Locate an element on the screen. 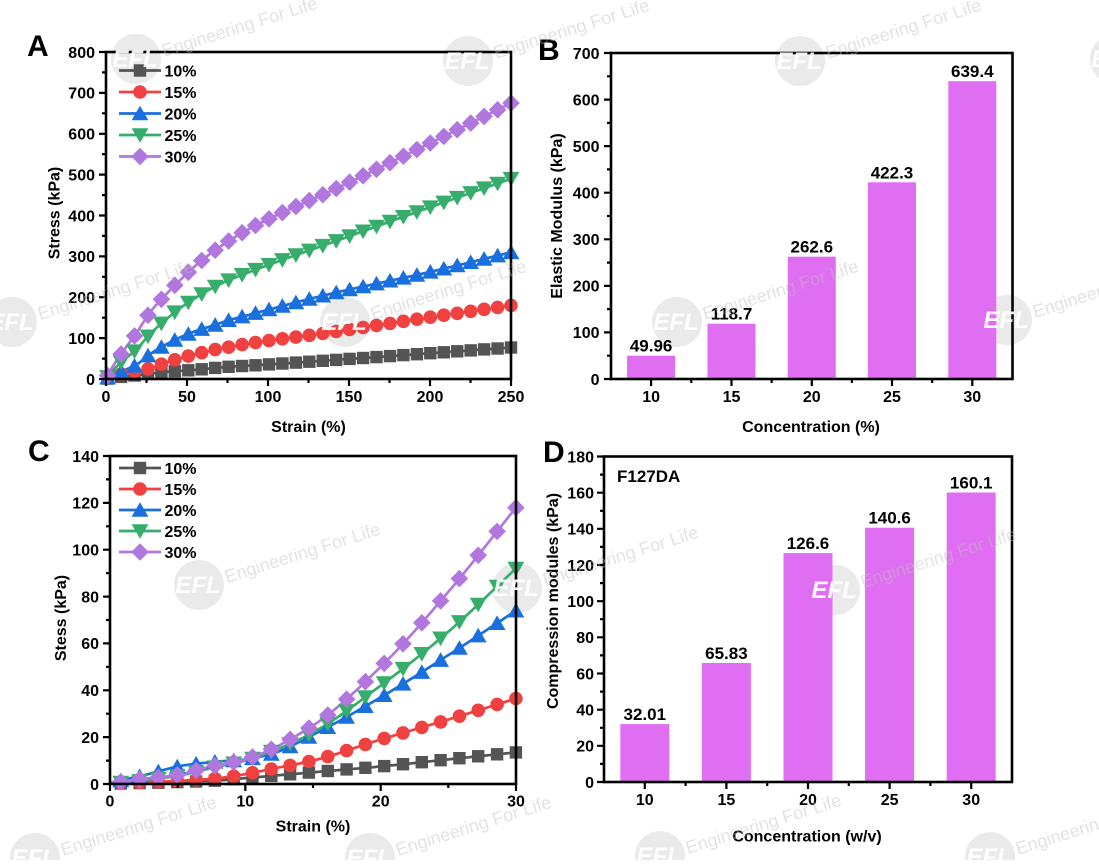 The width and height of the screenshot is (1099, 865). svg-text: 126.6 is located at coordinates (808, 543).